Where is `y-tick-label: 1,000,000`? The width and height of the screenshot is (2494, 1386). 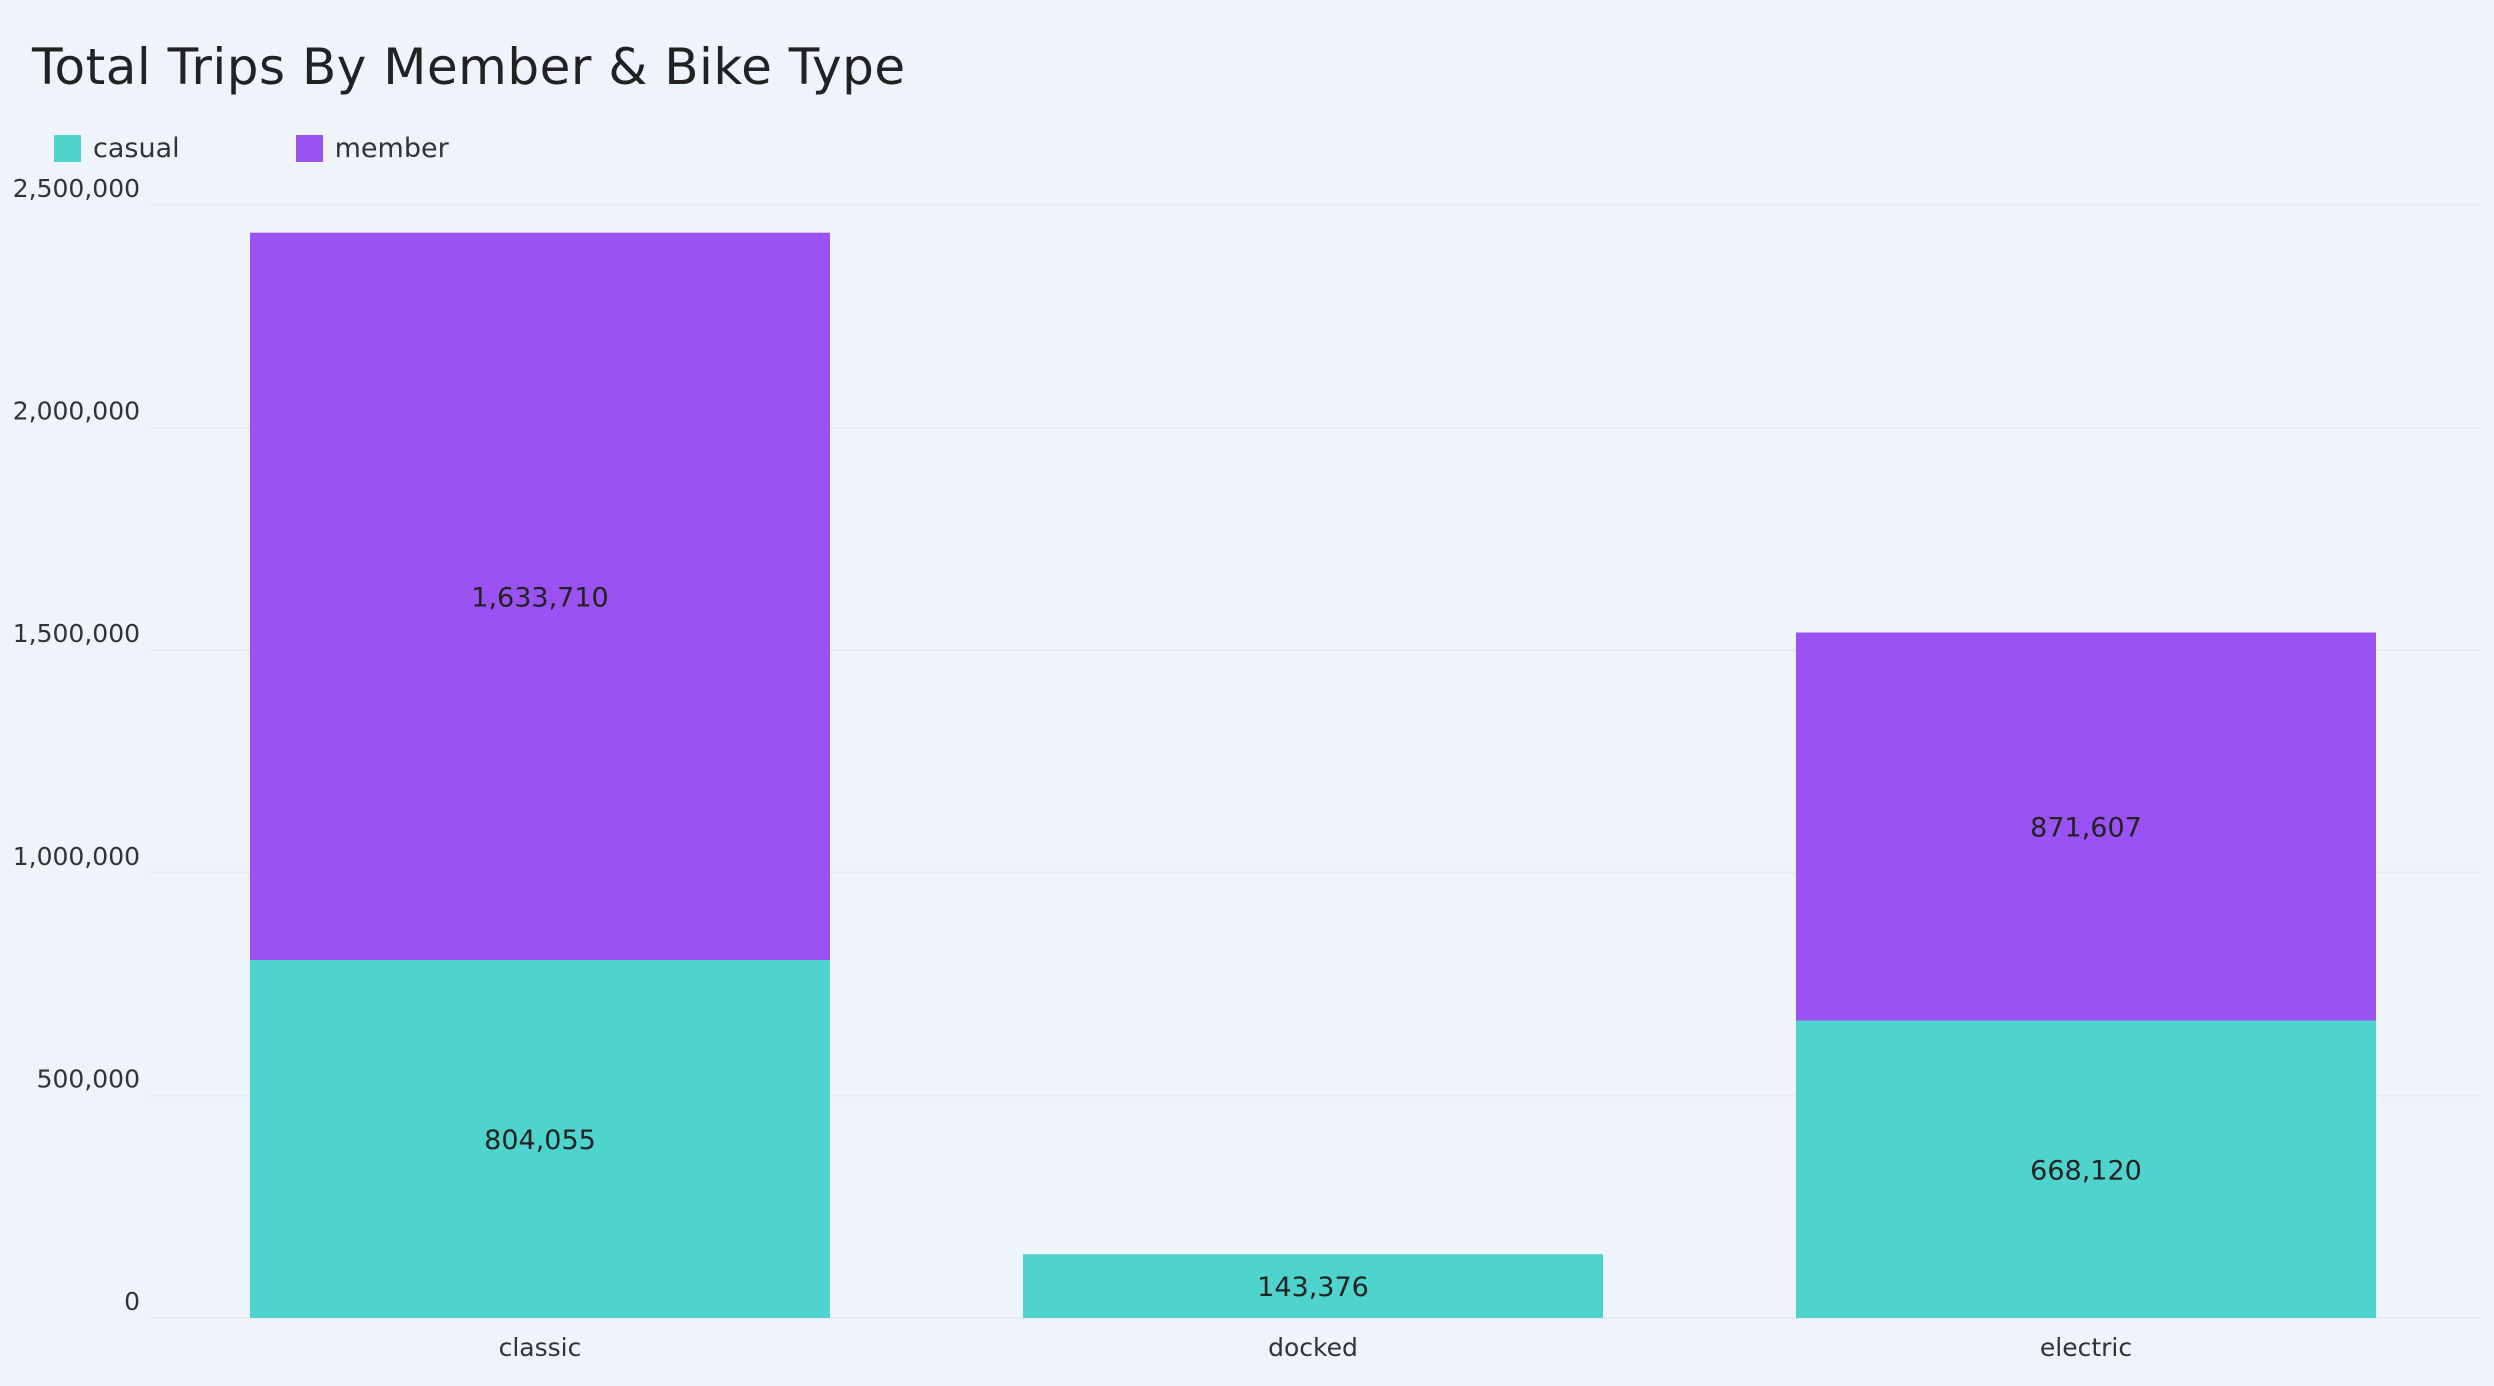 y-tick-label: 1,000,000 is located at coordinates (76, 856).